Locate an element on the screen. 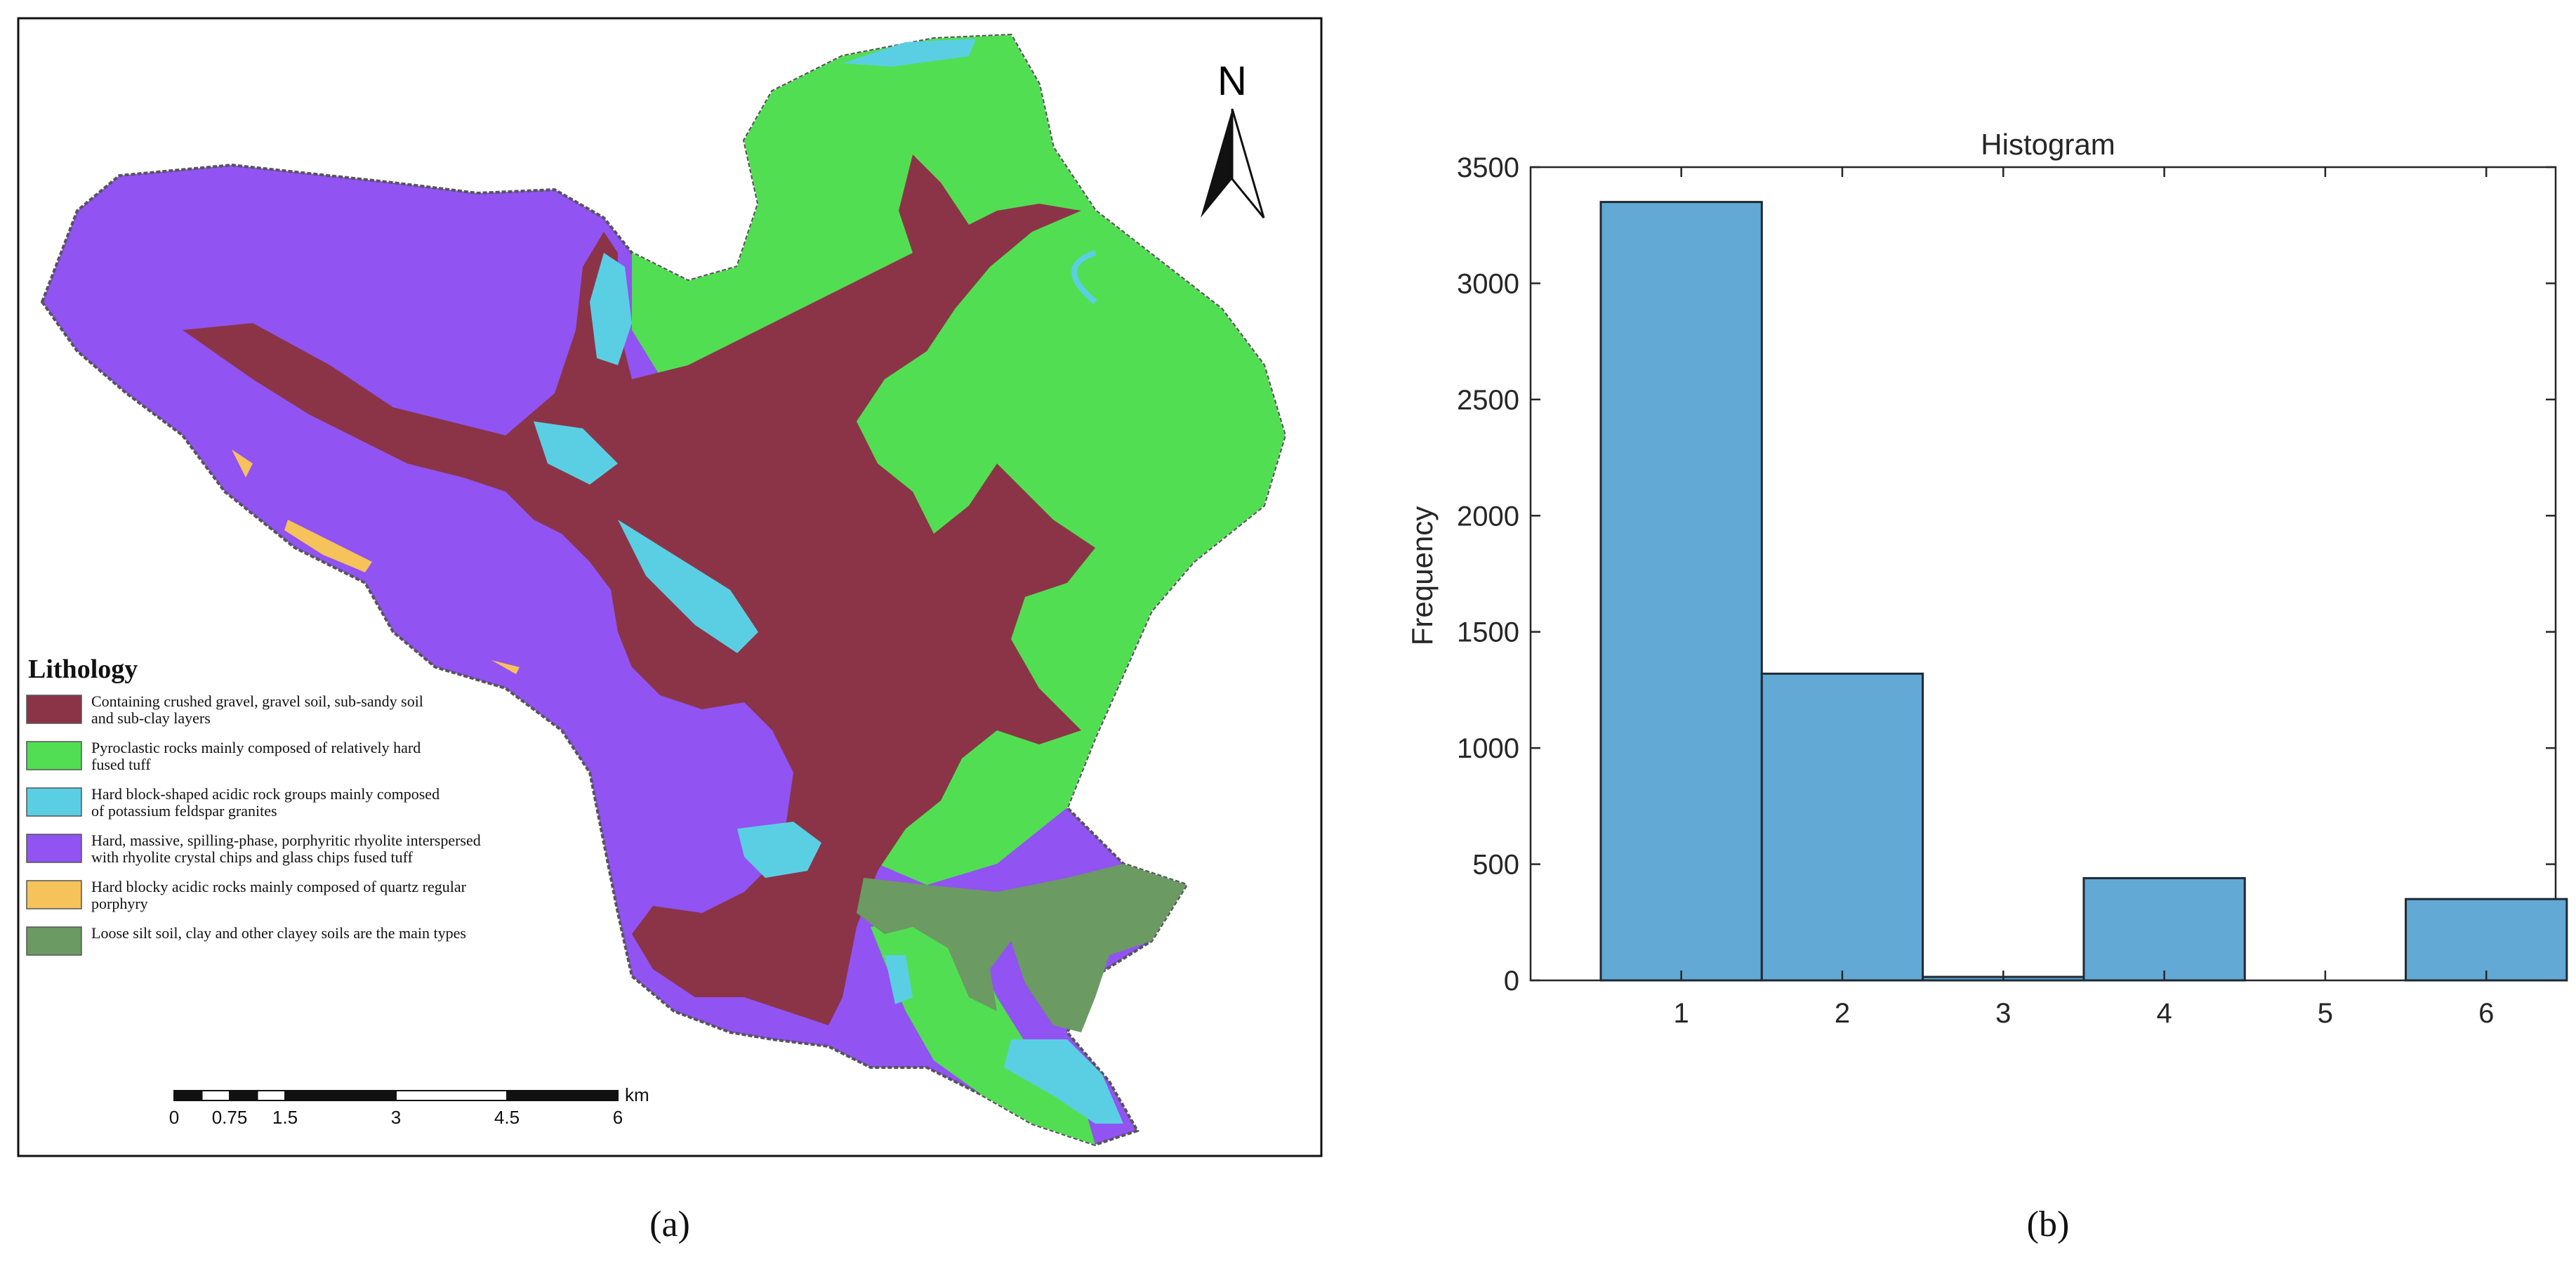 The image size is (2576, 1262). scale-bar-tick-label: 4.5 is located at coordinates (507, 1117).